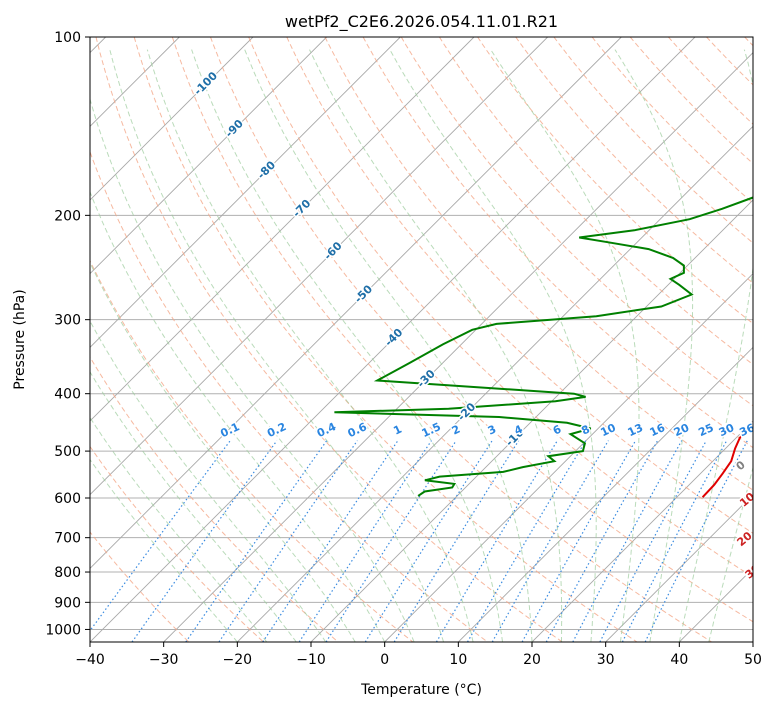 The height and width of the screenshot is (708, 775). Describe the element at coordinates (67, 452) in the screenshot. I see `y-tick-label: 500` at that location.